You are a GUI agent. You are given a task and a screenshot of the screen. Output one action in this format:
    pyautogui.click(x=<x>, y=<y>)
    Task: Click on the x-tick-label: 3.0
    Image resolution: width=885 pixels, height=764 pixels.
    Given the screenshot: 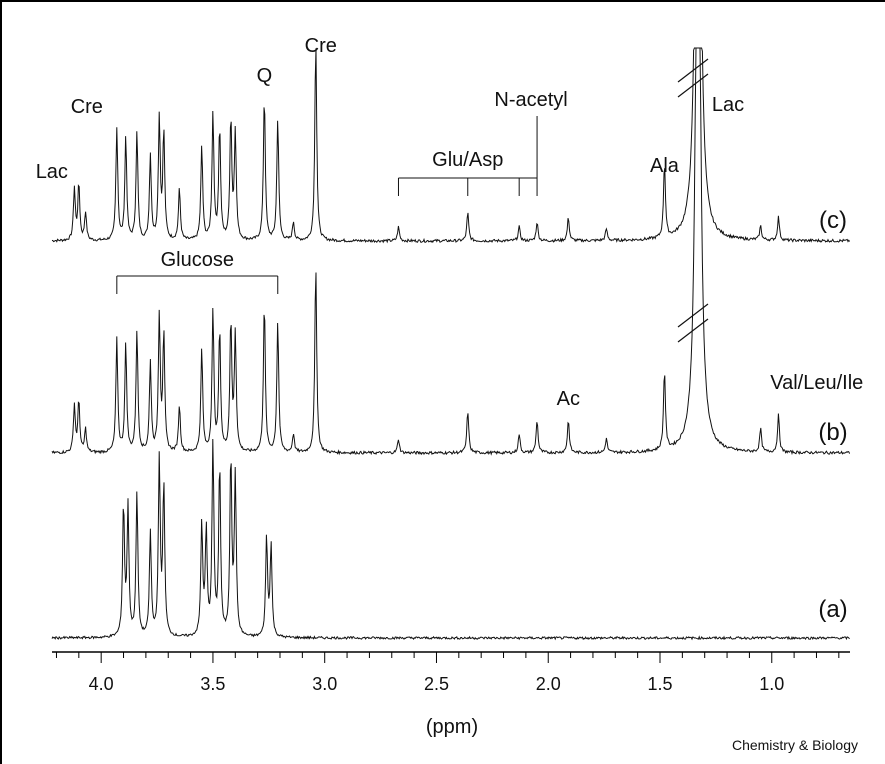 What is the action you would take?
    pyautogui.click(x=324, y=684)
    